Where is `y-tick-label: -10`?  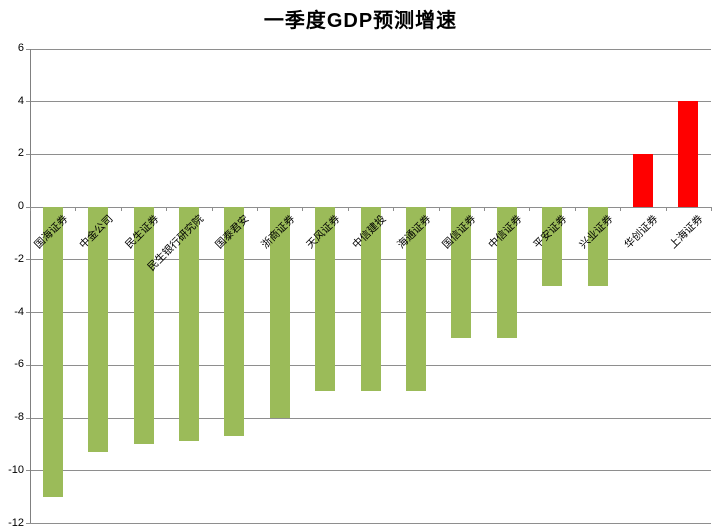
y-tick-label: -10 is located at coordinates (16, 469).